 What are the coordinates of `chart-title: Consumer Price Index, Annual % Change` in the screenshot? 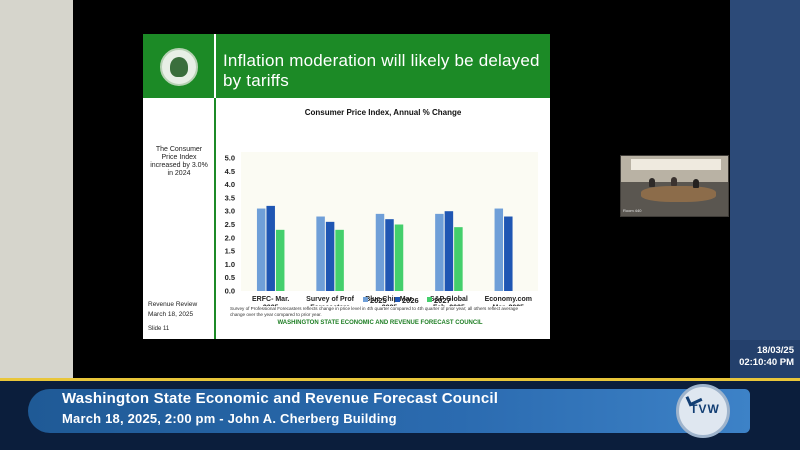 It's located at (383, 112).